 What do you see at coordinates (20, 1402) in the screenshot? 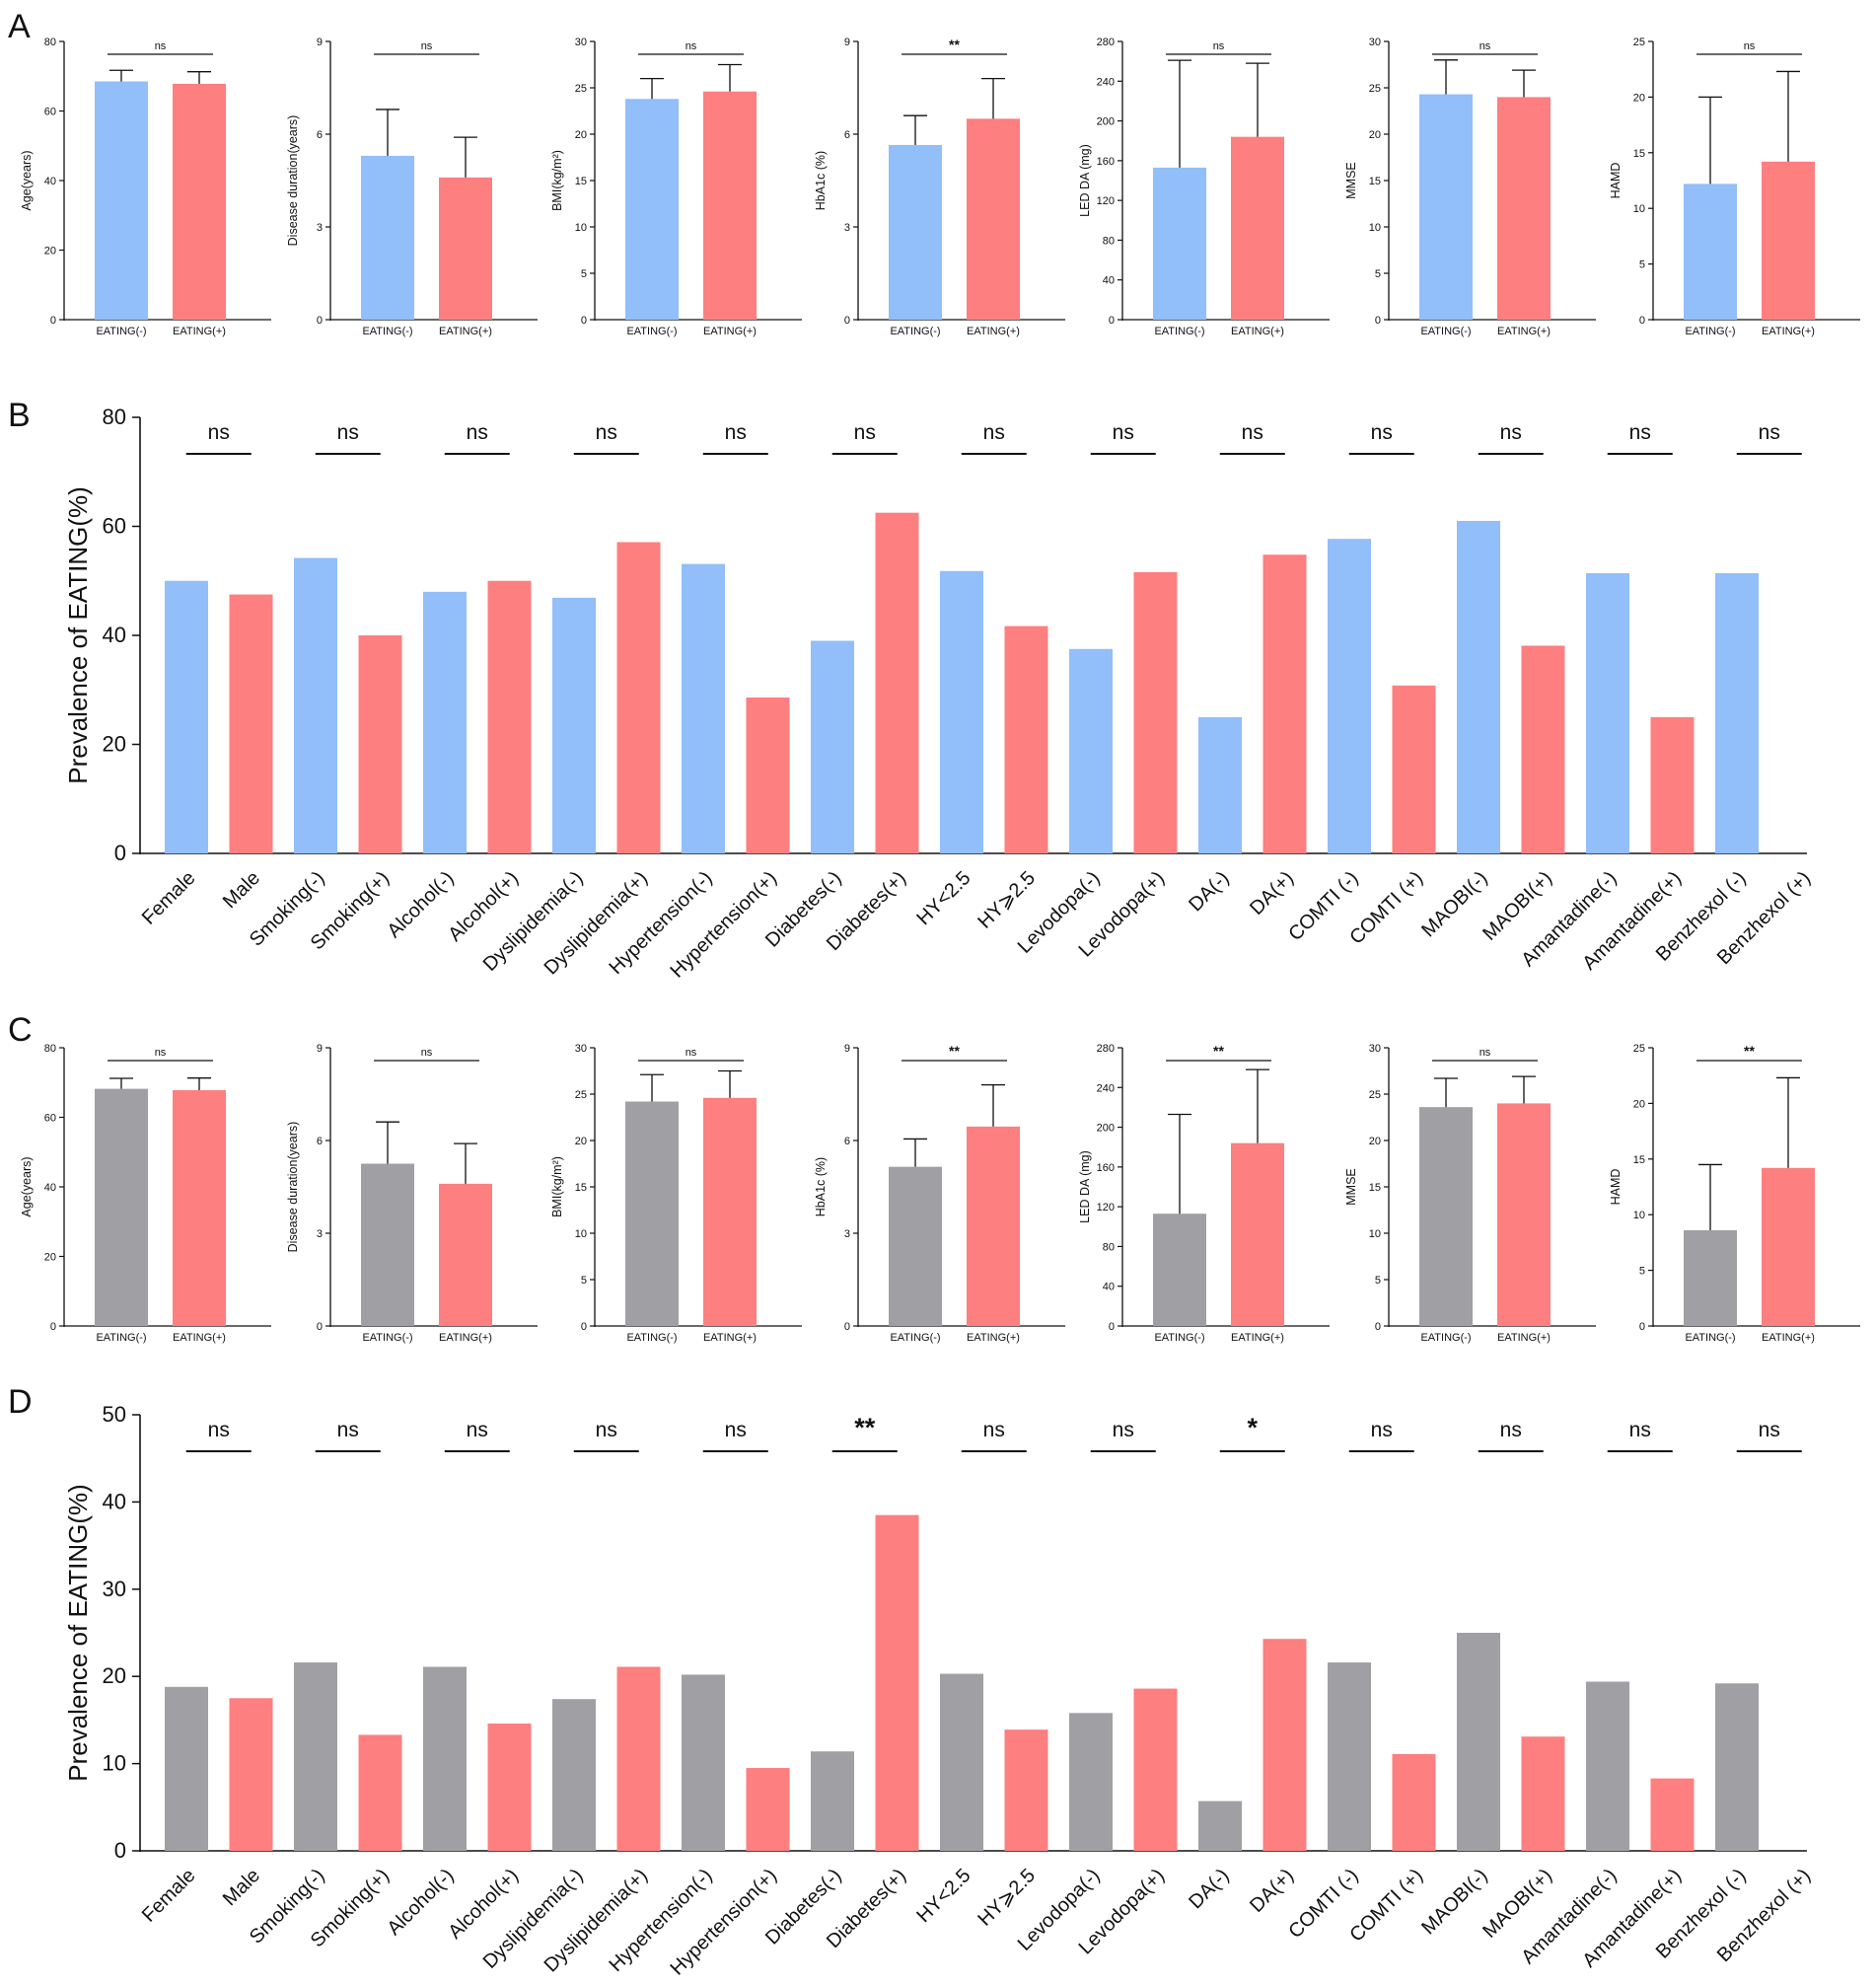
I see `panel-letter-d: D` at bounding box center [20, 1402].